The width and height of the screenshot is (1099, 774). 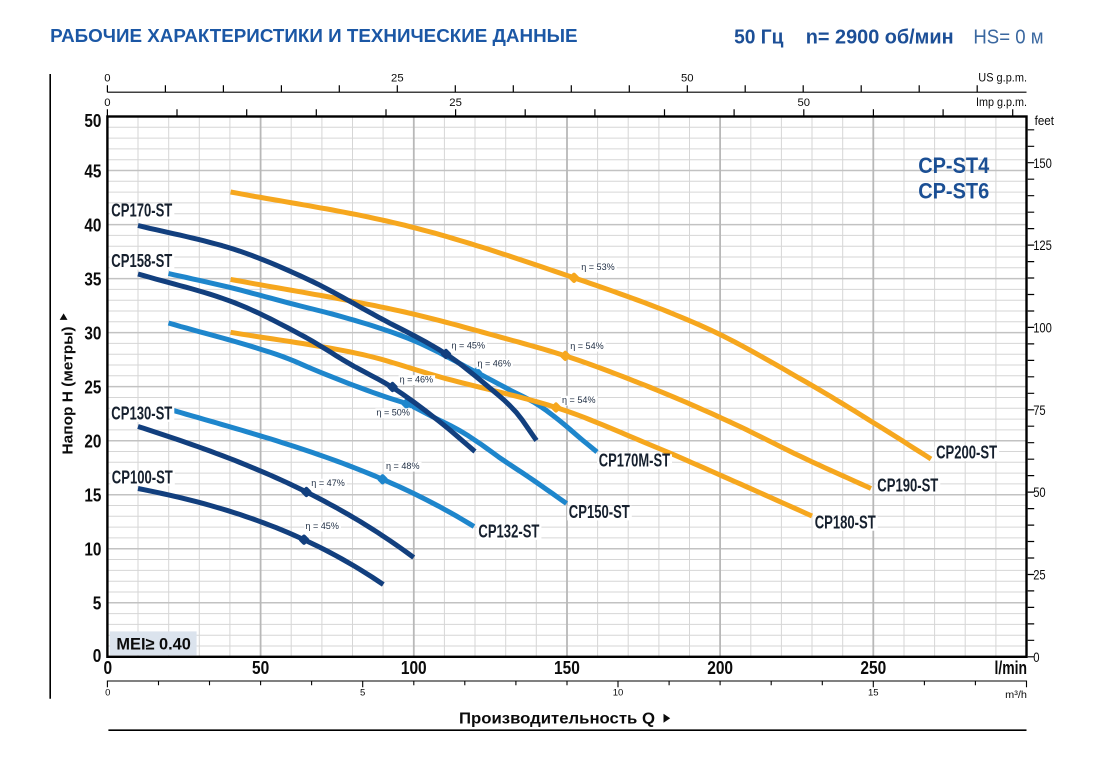 What do you see at coordinates (393, 413) in the screenshot?
I see `svg-text: η = 50%` at bounding box center [393, 413].